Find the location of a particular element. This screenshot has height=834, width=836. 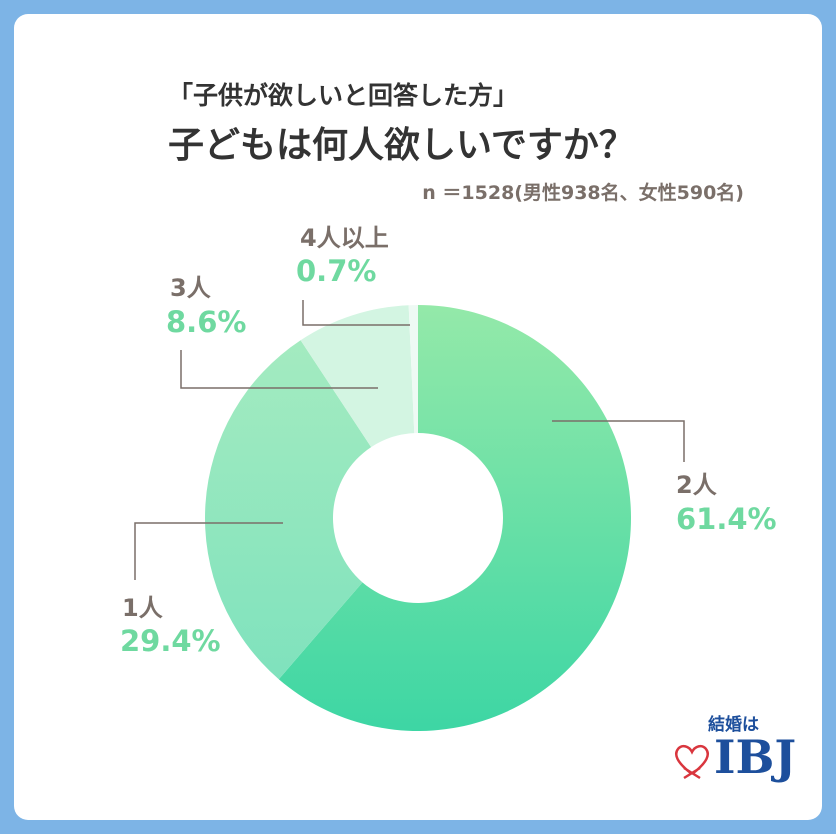

pct-4: 0.7% is located at coordinates (336, 271).